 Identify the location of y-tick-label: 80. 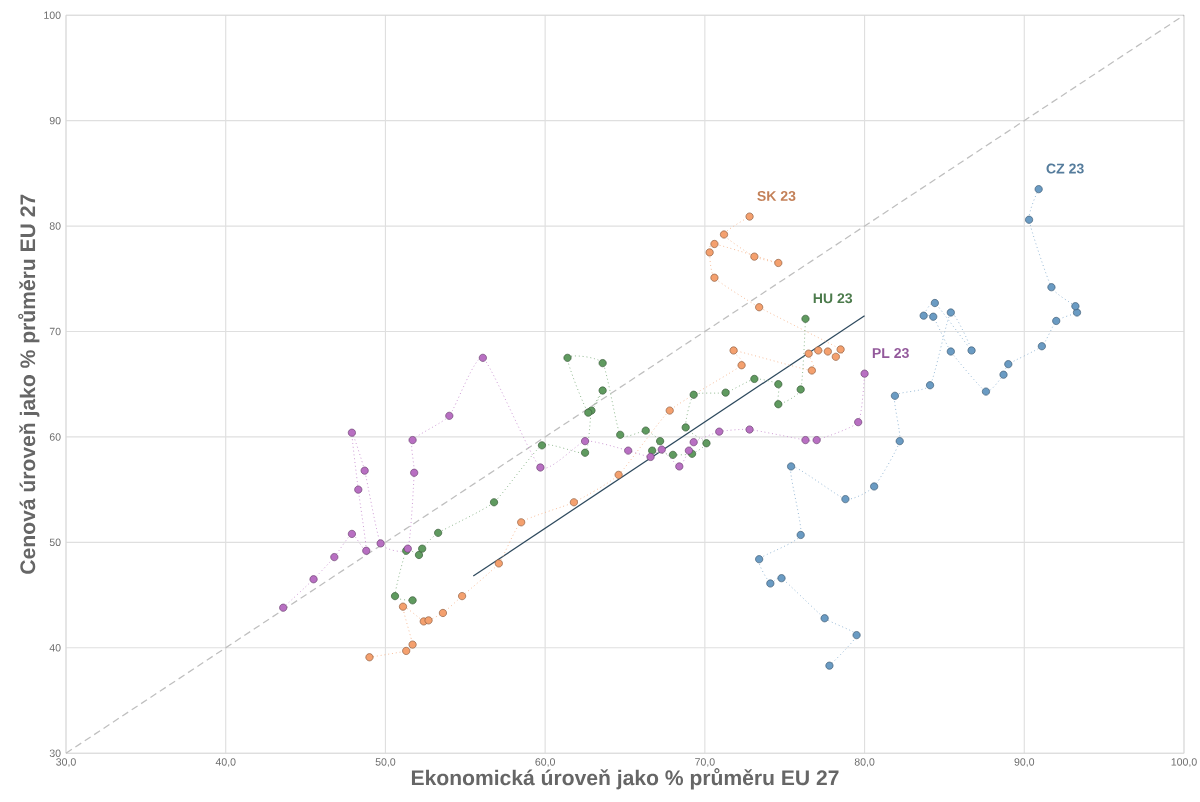
(55, 226).